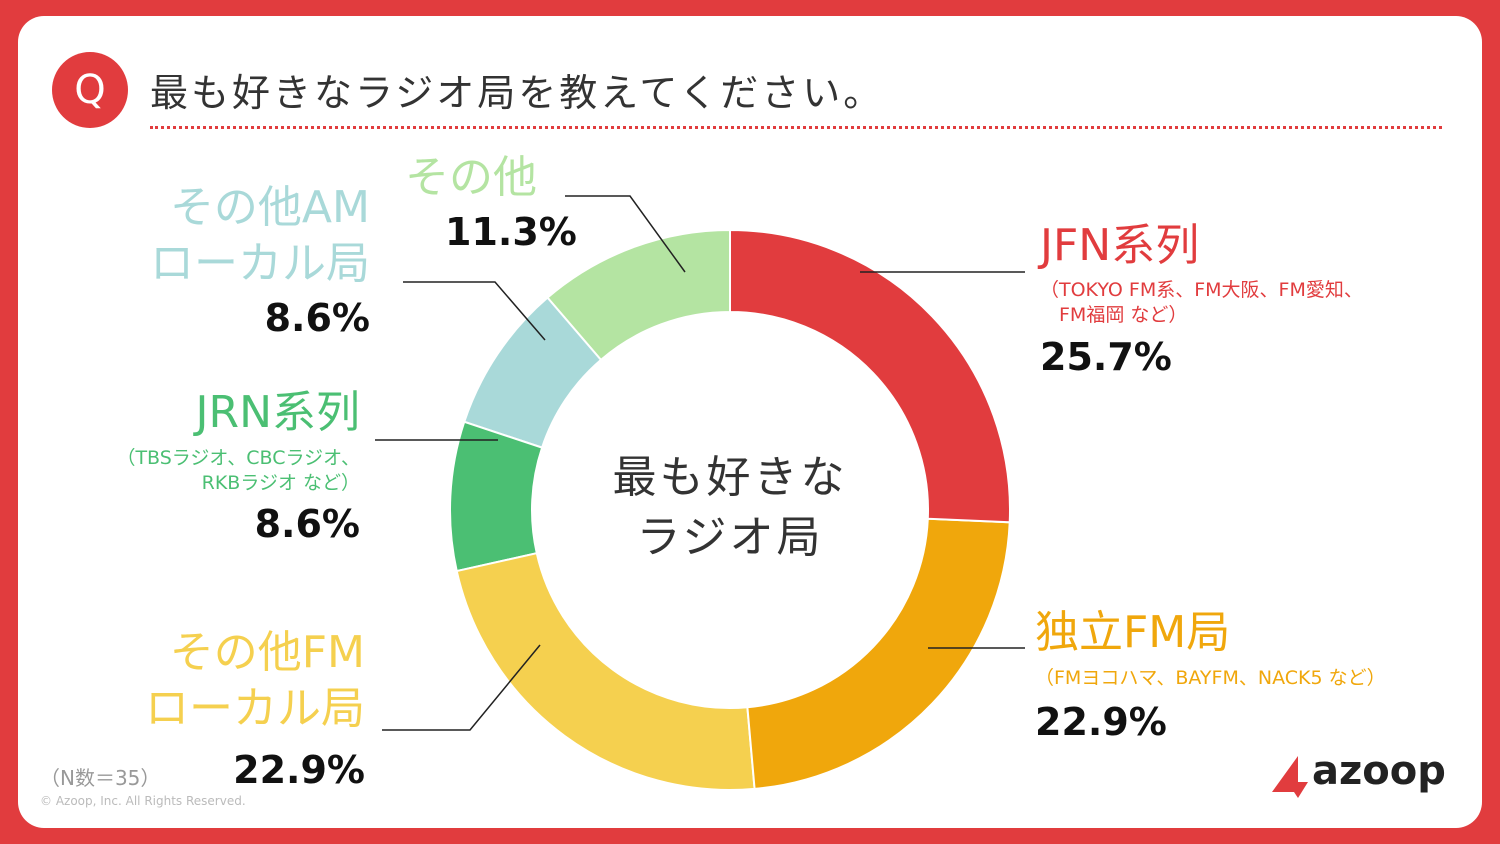  I want to click on logo: azoop, so click(1379, 771).